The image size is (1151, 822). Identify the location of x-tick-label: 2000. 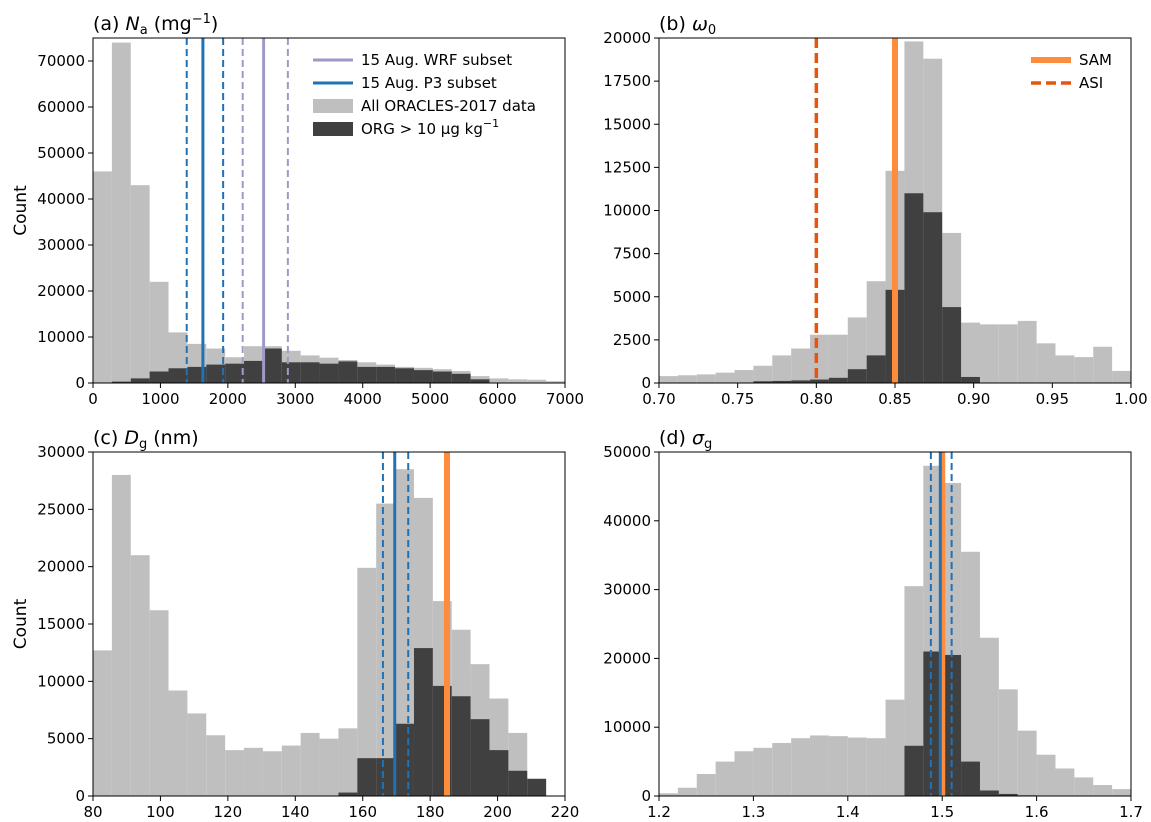
(228, 399).